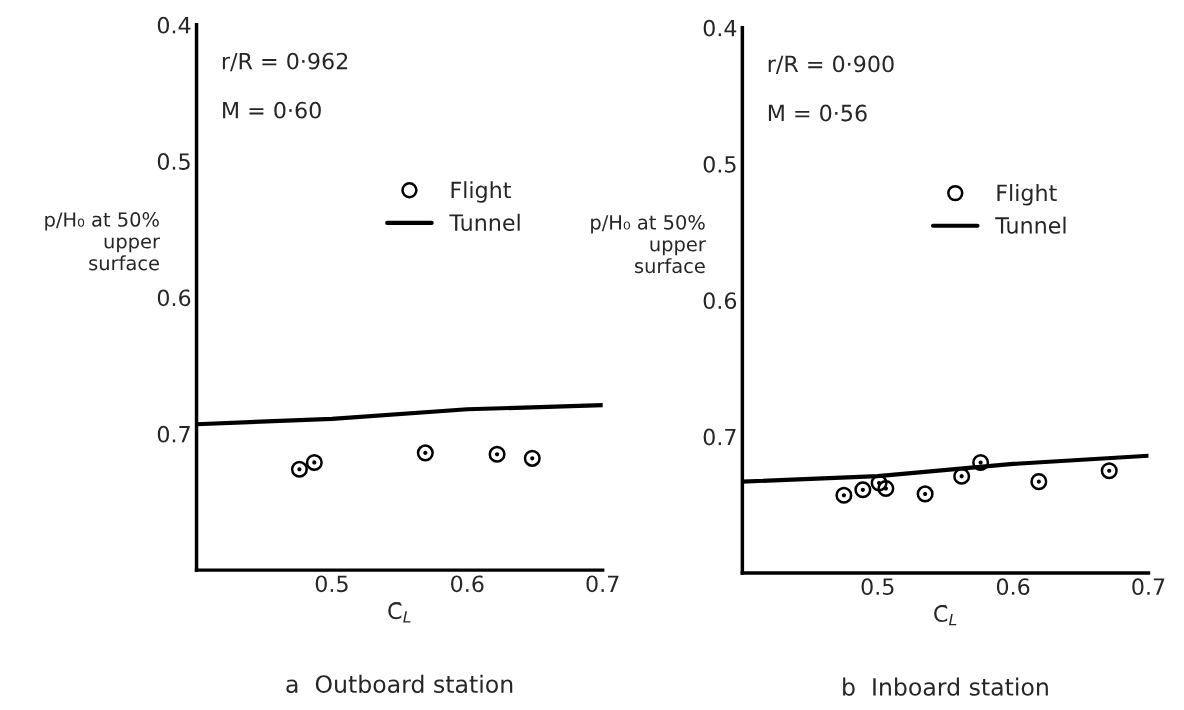 Image resolution: width=1184 pixels, height=710 pixels. Describe the element at coordinates (399, 683) in the screenshot. I see `text: a Outboard station` at that location.